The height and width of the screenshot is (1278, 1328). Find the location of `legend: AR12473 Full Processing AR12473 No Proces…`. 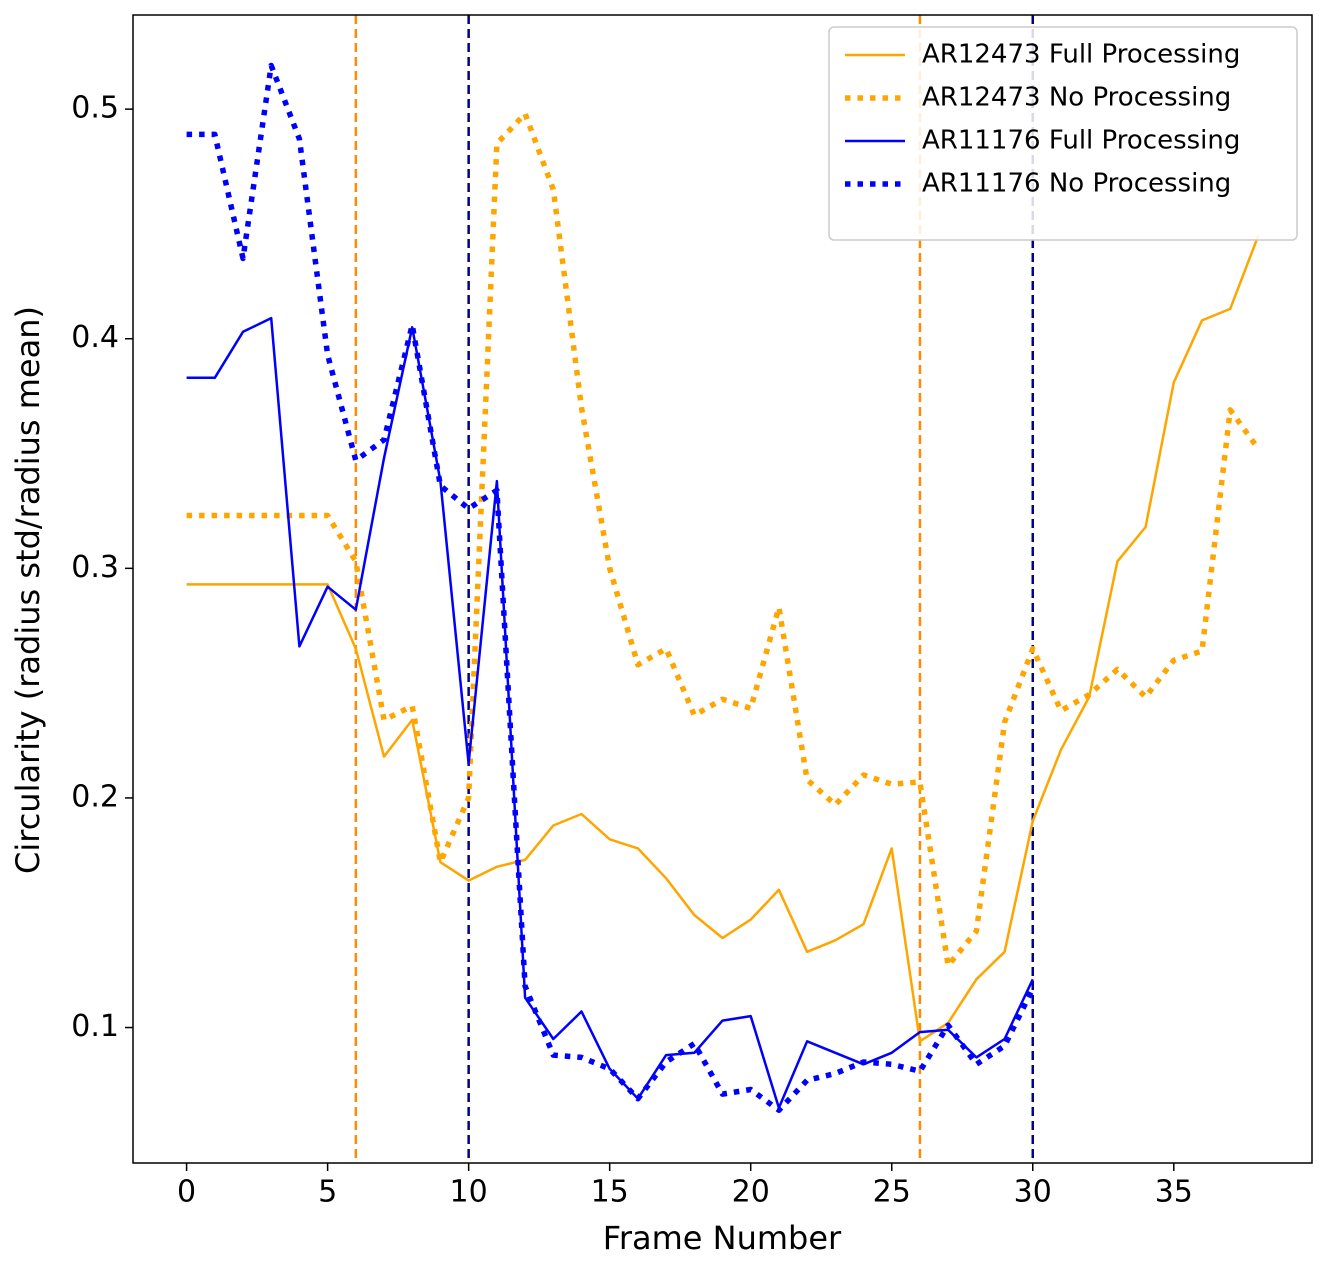

legend: AR12473 Full Processing AR12473 No Proces… is located at coordinates (1063, 133).